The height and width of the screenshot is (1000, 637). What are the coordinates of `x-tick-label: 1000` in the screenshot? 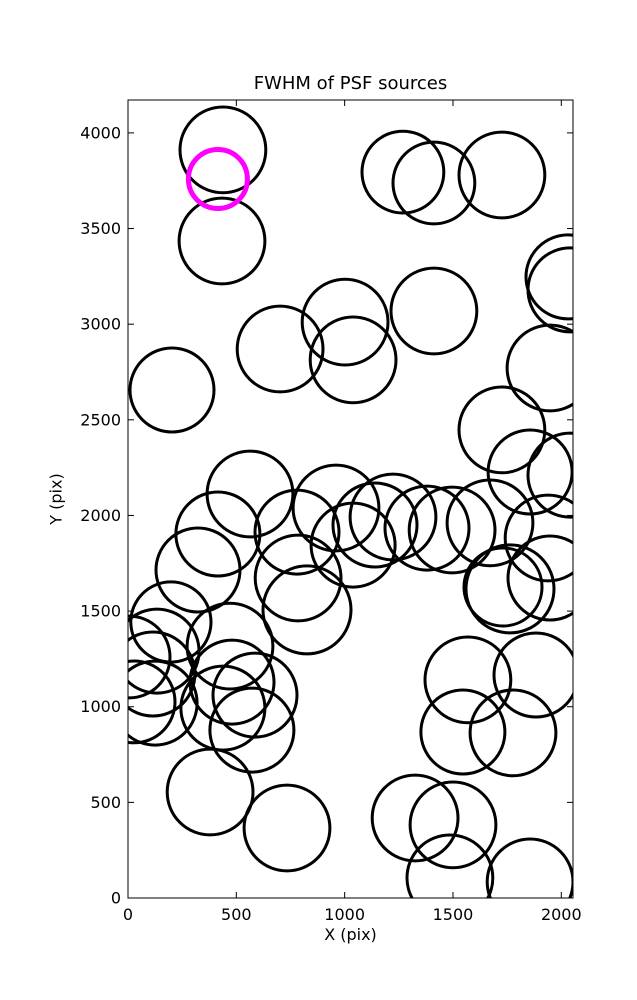 It's located at (344, 914).